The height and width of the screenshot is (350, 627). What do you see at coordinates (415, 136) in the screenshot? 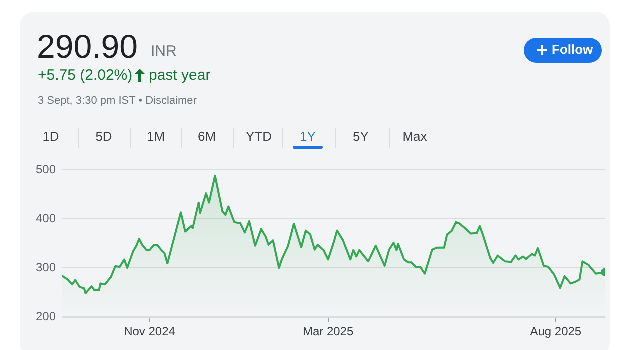
I see `text: Max` at bounding box center [415, 136].